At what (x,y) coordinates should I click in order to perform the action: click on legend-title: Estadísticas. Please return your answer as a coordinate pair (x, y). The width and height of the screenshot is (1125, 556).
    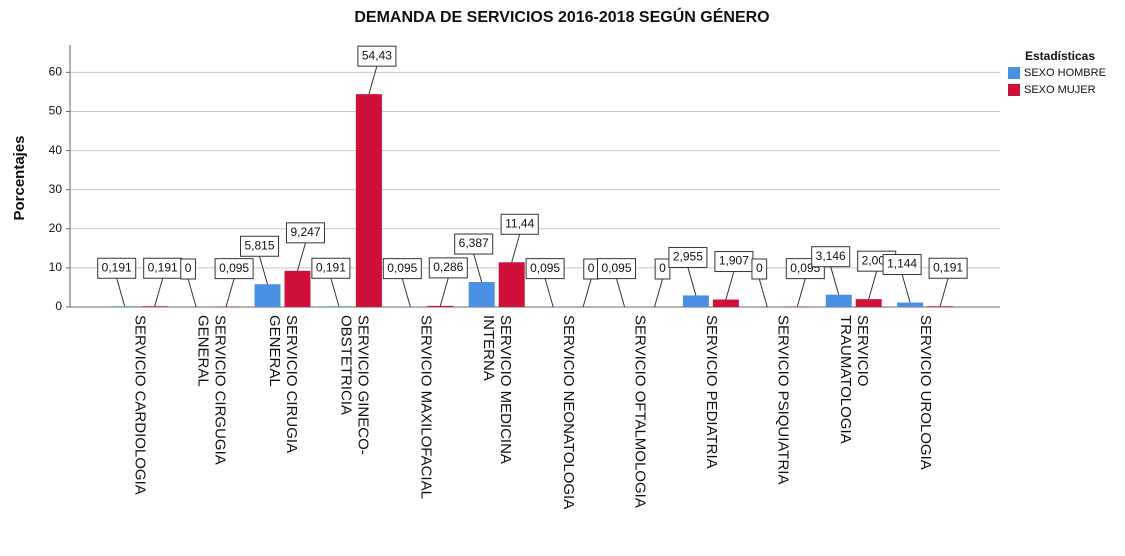
    Looking at the image, I should click on (1060, 56).